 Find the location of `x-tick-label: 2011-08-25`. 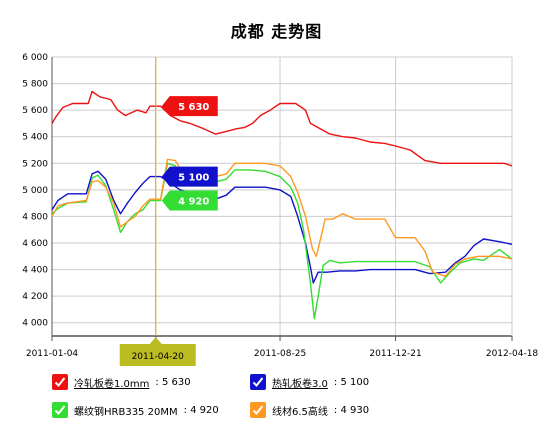

x-tick-label: 2011-08-25 is located at coordinates (280, 354).